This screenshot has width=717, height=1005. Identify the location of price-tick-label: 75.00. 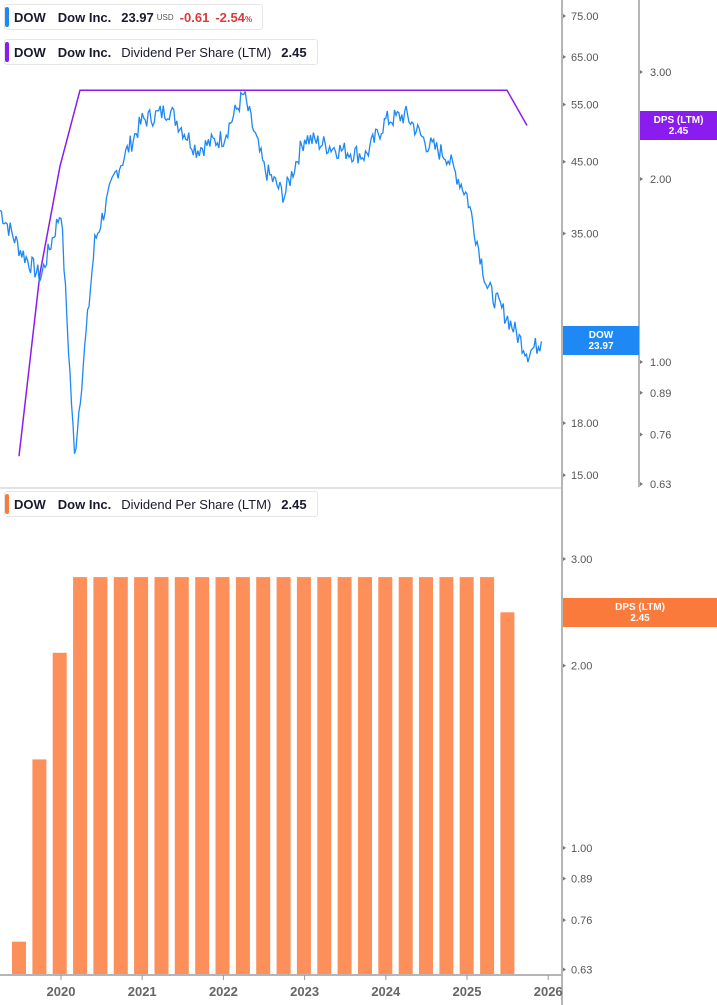
(585, 17).